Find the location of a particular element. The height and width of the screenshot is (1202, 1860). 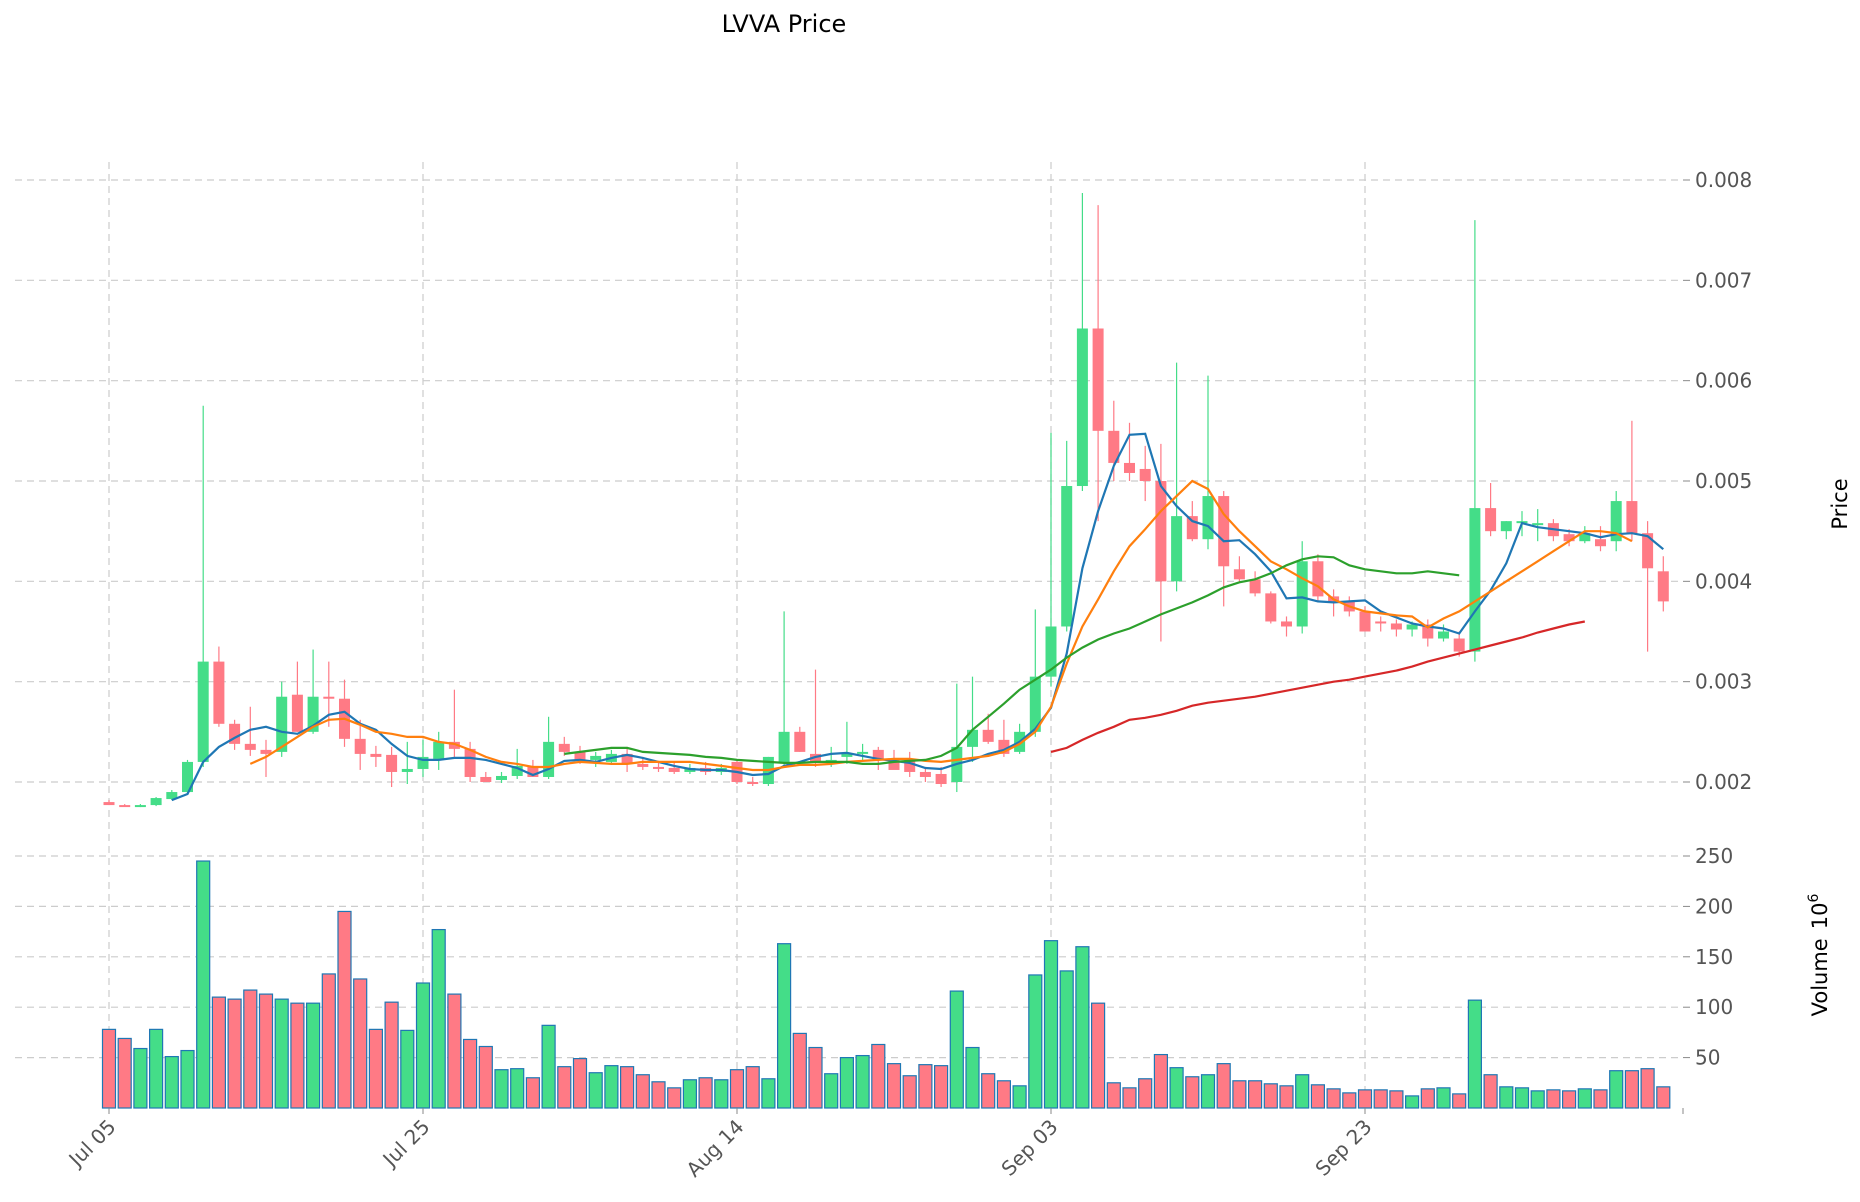

ma-red-line is located at coordinates (1318, 686).